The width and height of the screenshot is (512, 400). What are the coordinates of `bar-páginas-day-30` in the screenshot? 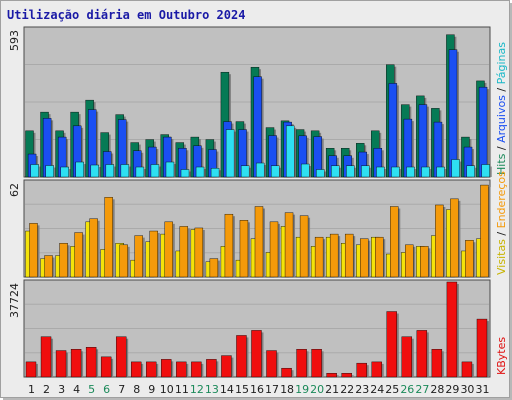 It's located at (470, 171).